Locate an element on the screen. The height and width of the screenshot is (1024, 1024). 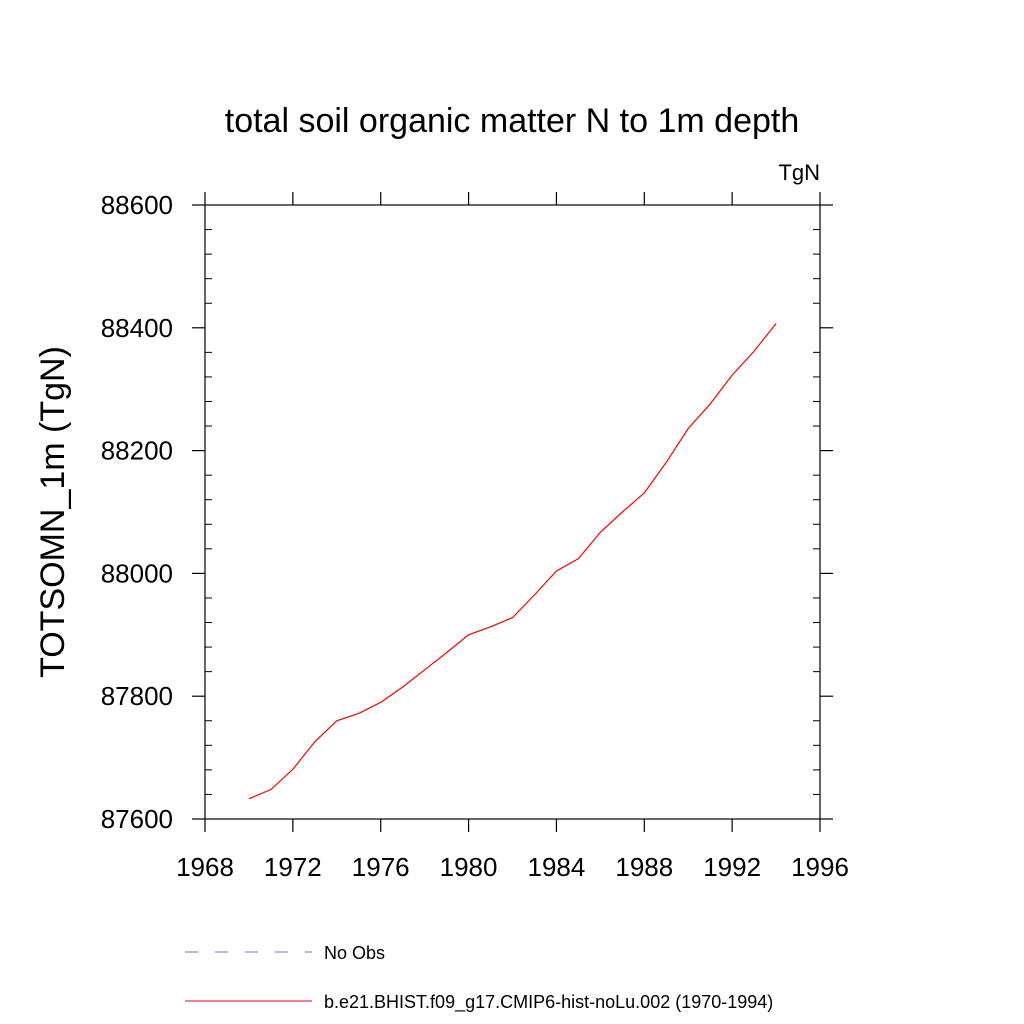
y-tick-label: 88000 is located at coordinates (137, 573).